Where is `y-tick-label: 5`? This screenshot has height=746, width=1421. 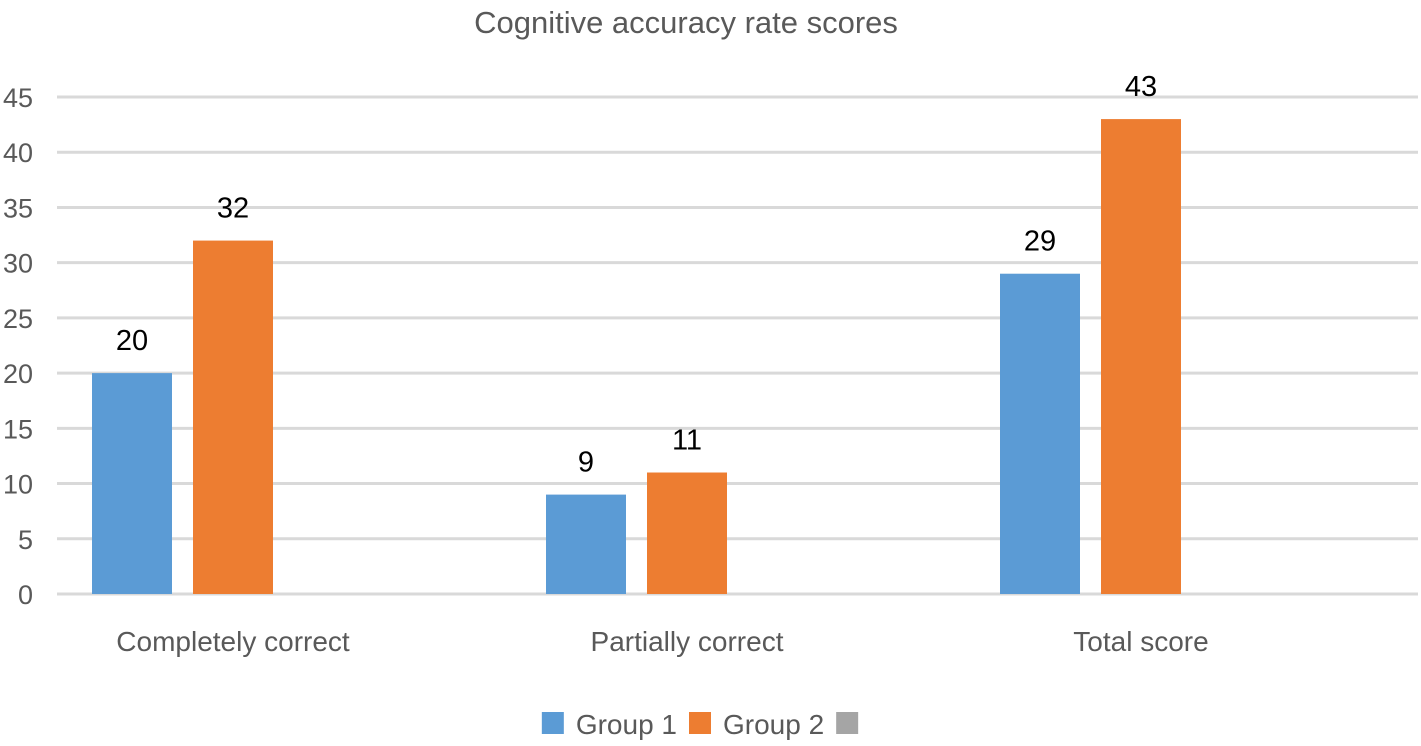 y-tick-label: 5 is located at coordinates (25, 540).